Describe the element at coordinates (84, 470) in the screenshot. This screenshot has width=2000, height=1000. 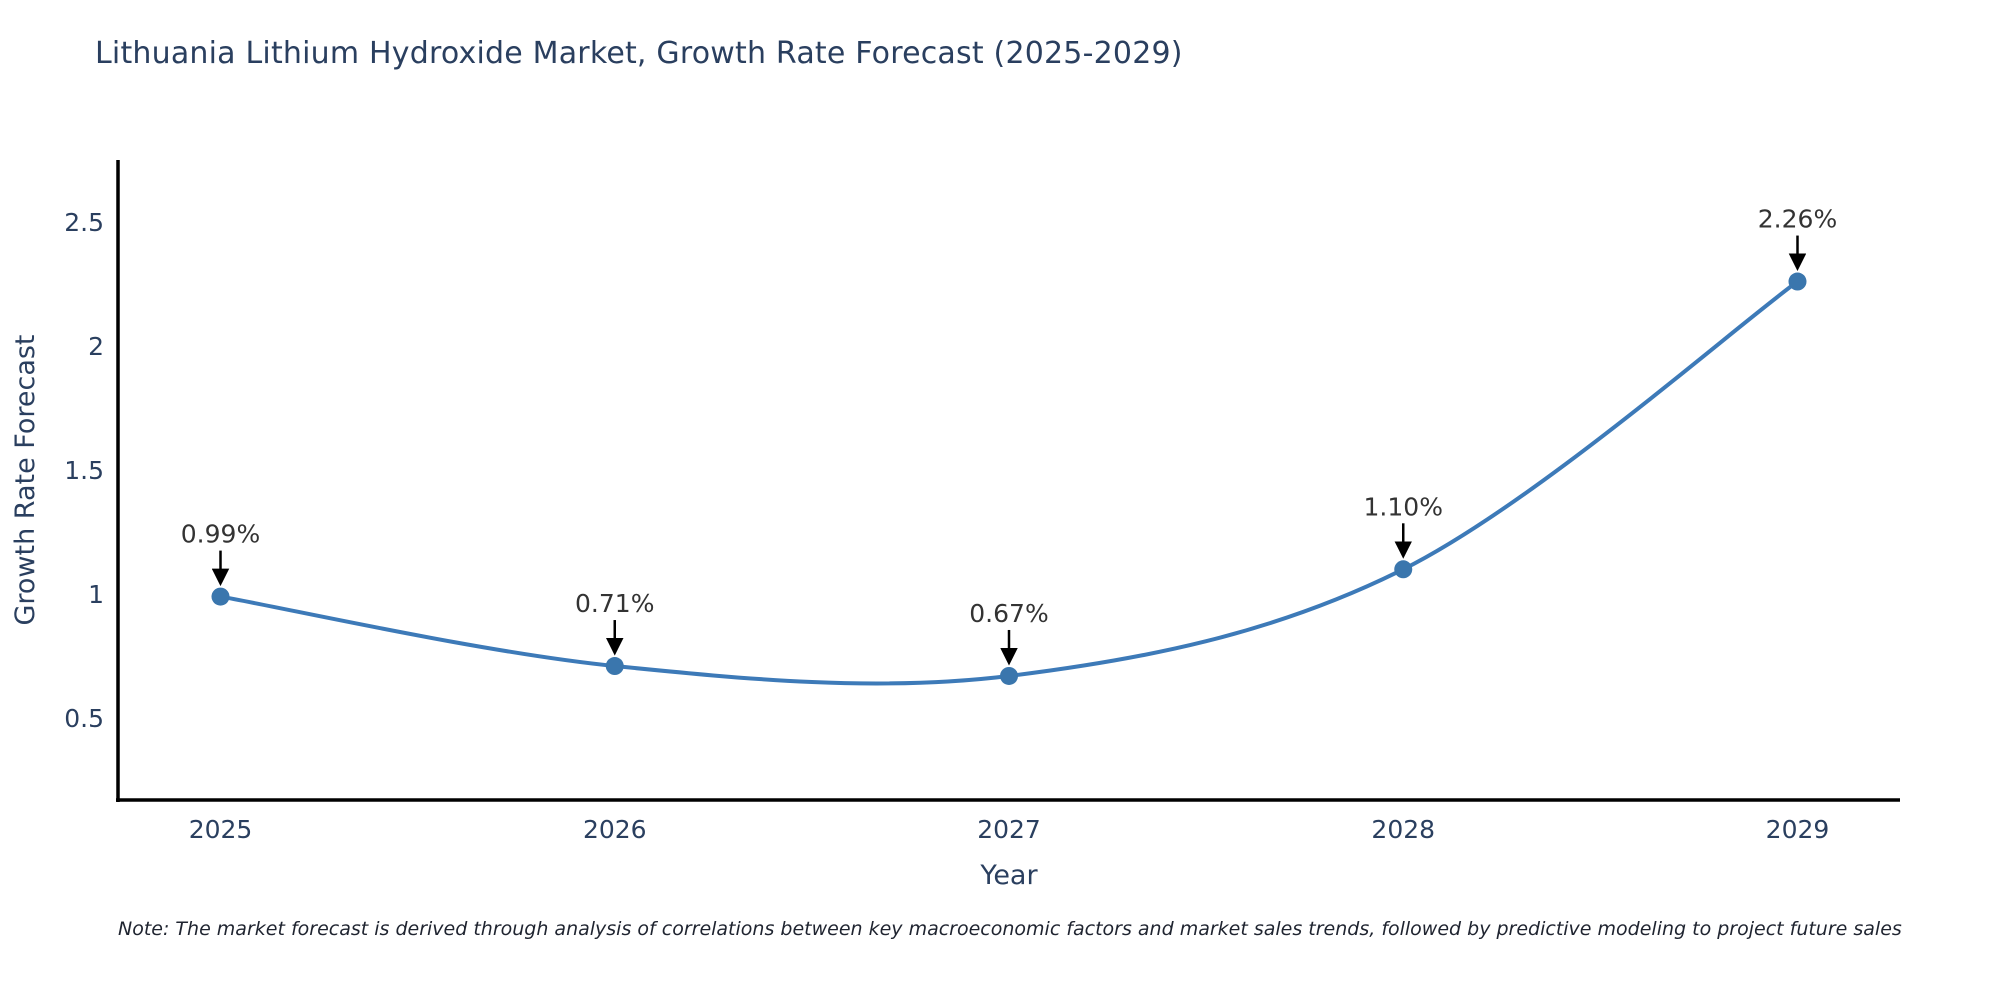
I see `y-tick-label: 1.5` at that location.